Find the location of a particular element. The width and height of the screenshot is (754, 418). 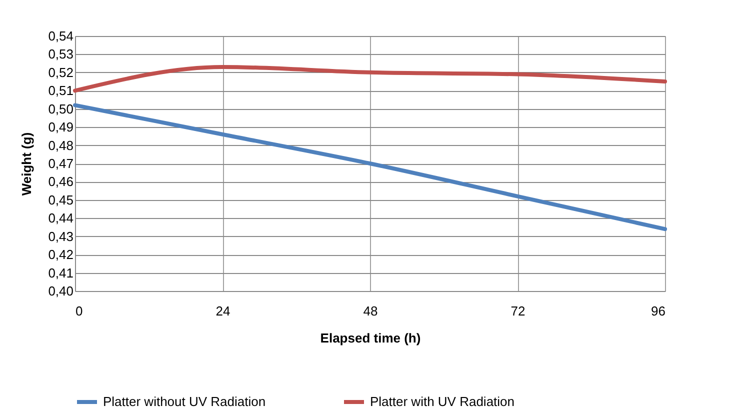

x-tick-label: 72 is located at coordinates (518, 311).